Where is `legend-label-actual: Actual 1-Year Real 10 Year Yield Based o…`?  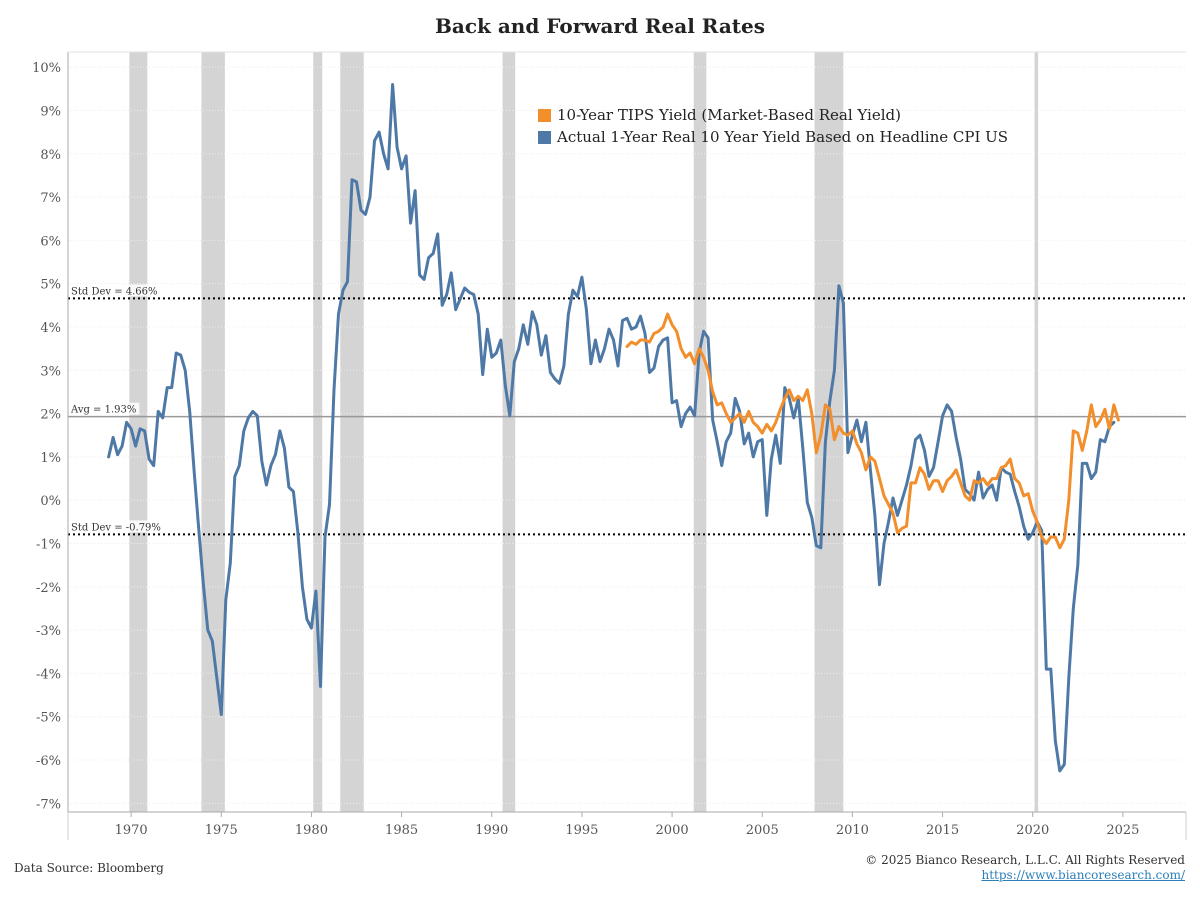
legend-label-actual: Actual 1-Year Real 10 Year Yield Based o… is located at coordinates (783, 137).